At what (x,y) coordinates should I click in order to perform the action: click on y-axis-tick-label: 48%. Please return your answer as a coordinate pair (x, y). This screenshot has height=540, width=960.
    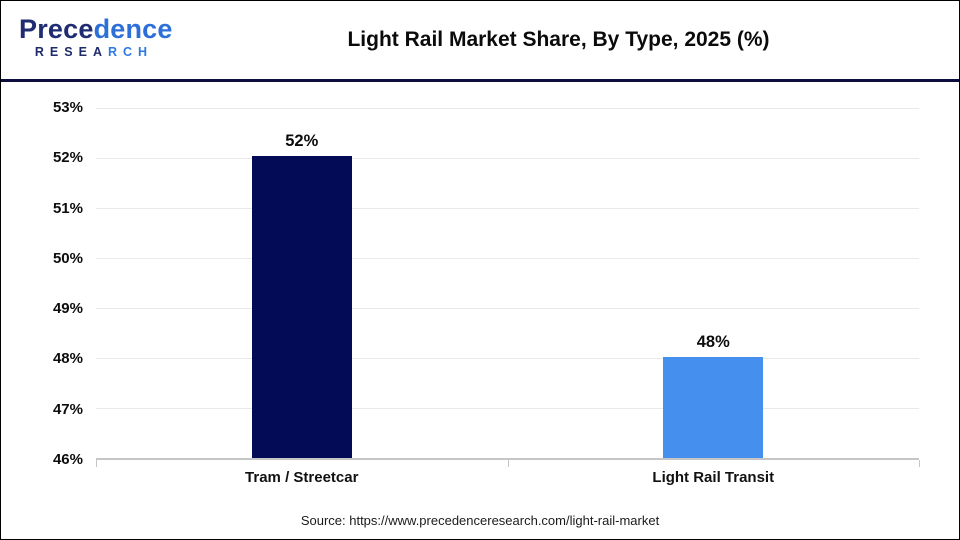
    Looking at the image, I should click on (67, 359).